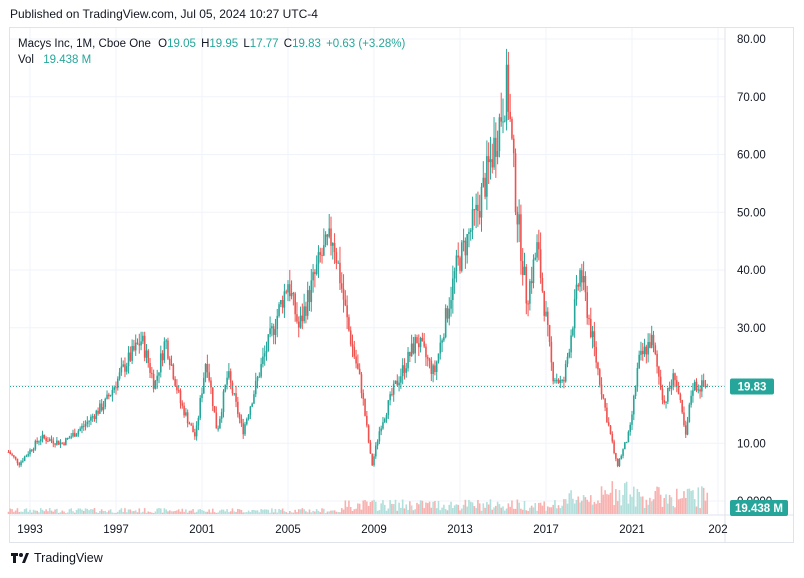 This screenshot has height=578, width=804. What do you see at coordinates (306, 44) in the screenshot?
I see `legend-close-value: 19.83` at bounding box center [306, 44].